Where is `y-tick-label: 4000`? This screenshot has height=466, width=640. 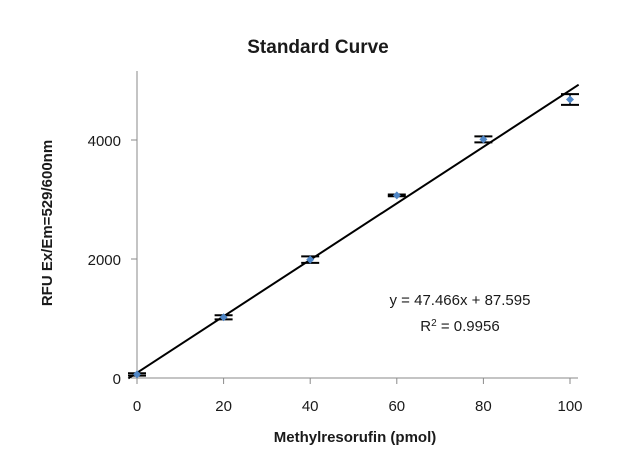
y-tick-label: 4000 is located at coordinates (104, 141).